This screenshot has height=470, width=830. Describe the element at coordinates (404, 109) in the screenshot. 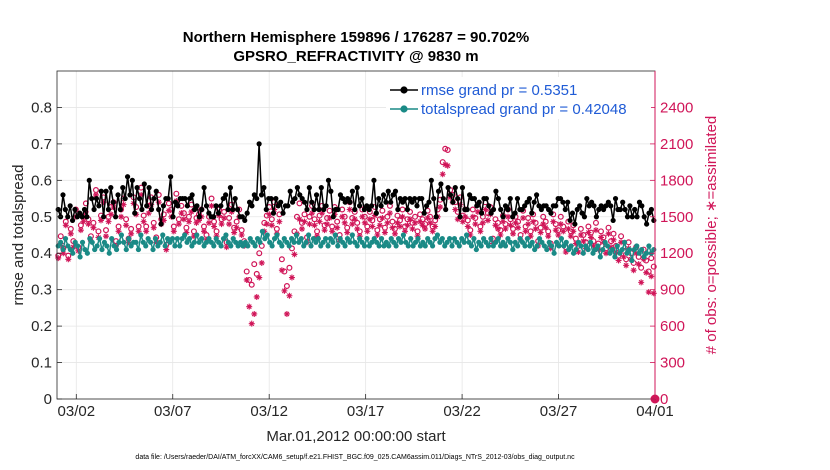

I see `legend-spread-marker` at that location.